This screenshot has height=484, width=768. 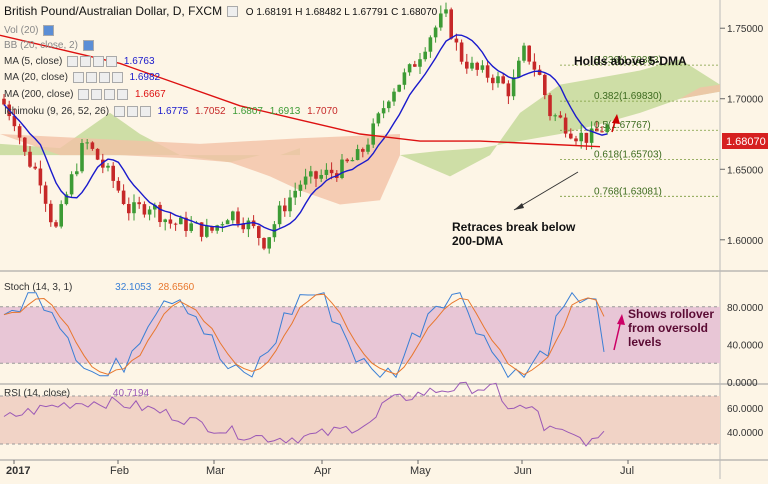 I want to click on legend-ichimoku-label: Ichimoku (9, 26, 52, 26), so click(x=57, y=112).